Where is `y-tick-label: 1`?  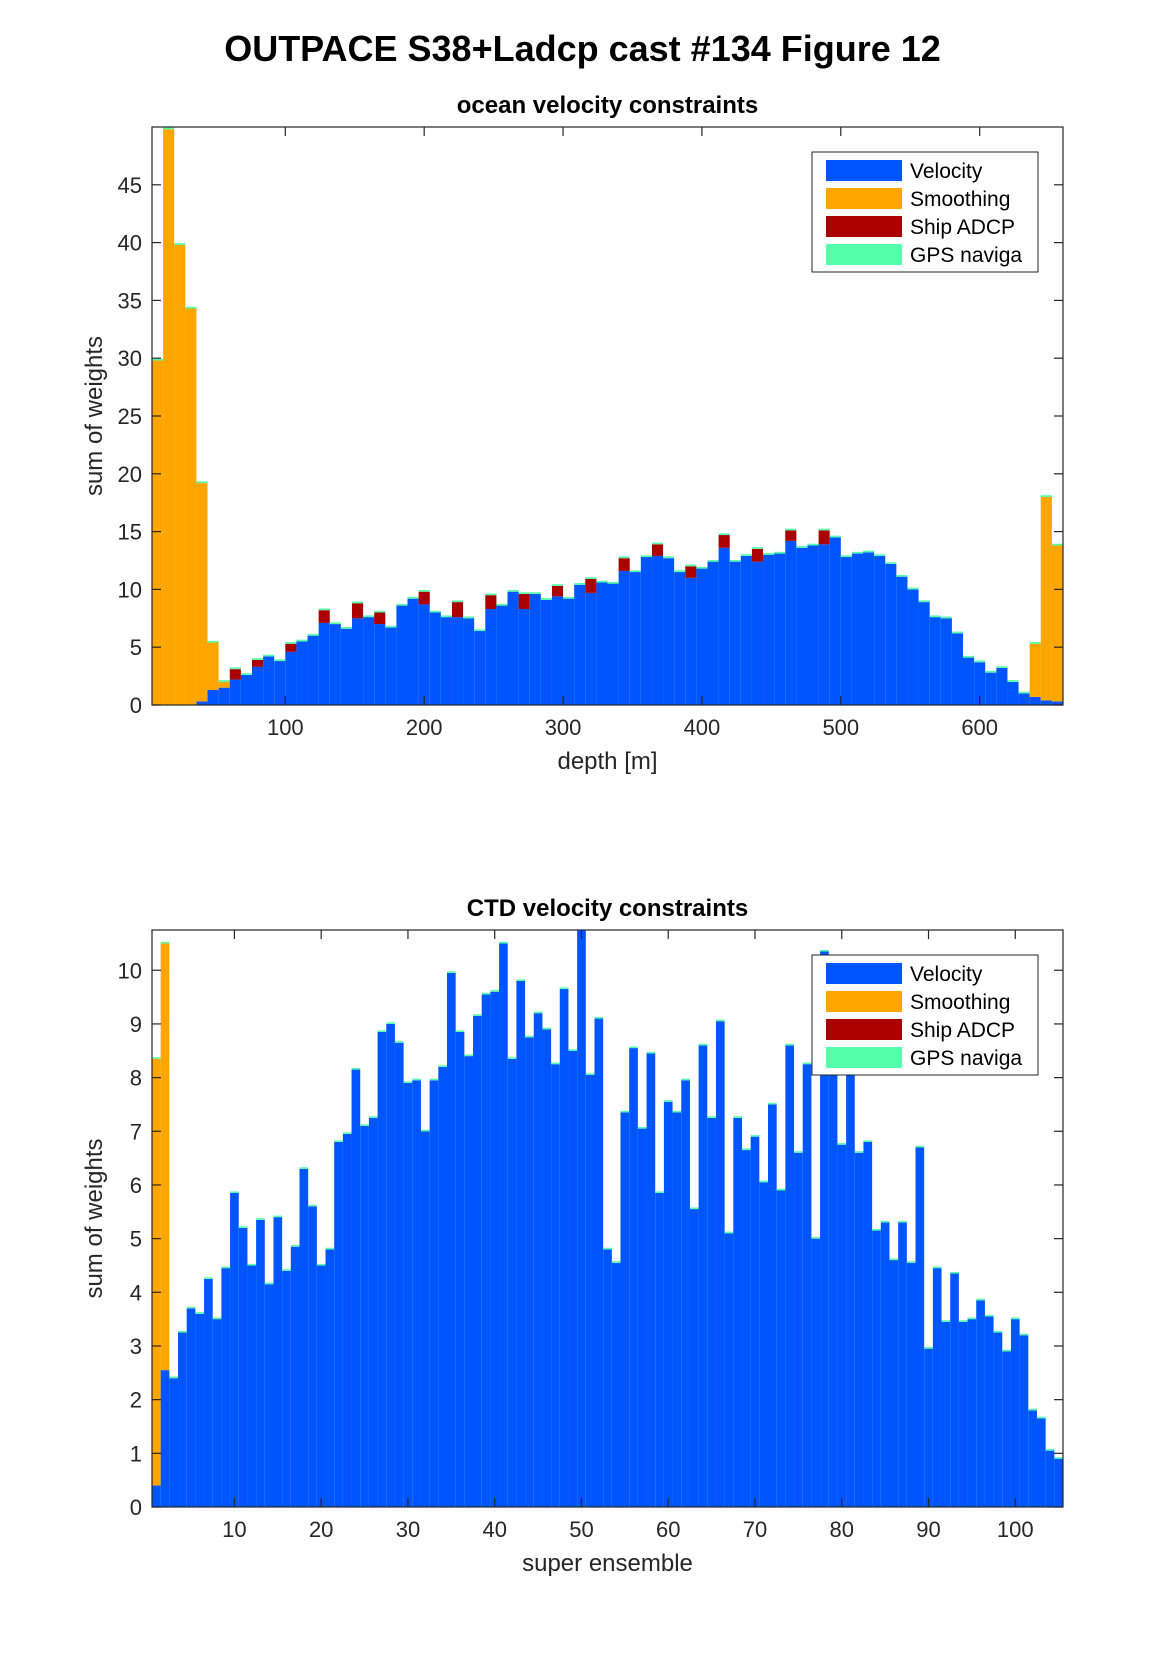
y-tick-label: 1 is located at coordinates (136, 1453).